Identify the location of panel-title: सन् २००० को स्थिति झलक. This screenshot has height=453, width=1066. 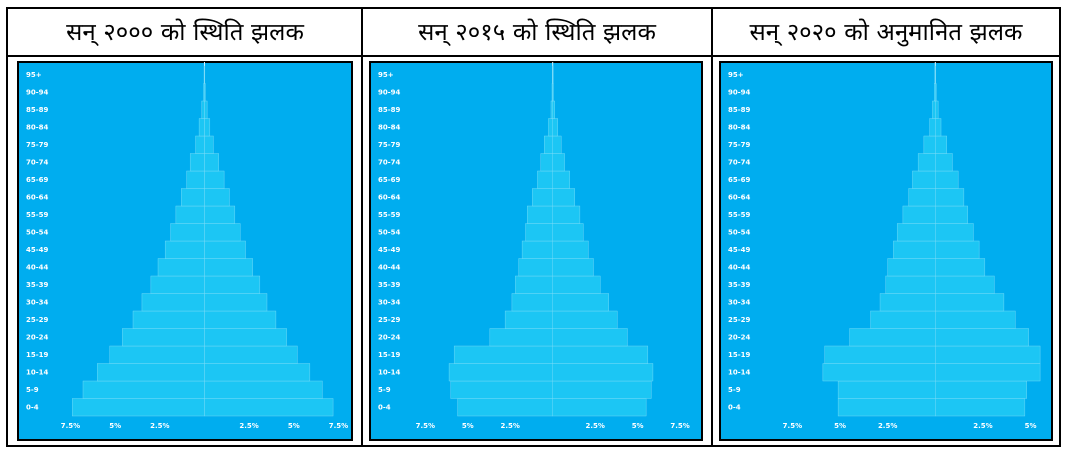
(185, 32).